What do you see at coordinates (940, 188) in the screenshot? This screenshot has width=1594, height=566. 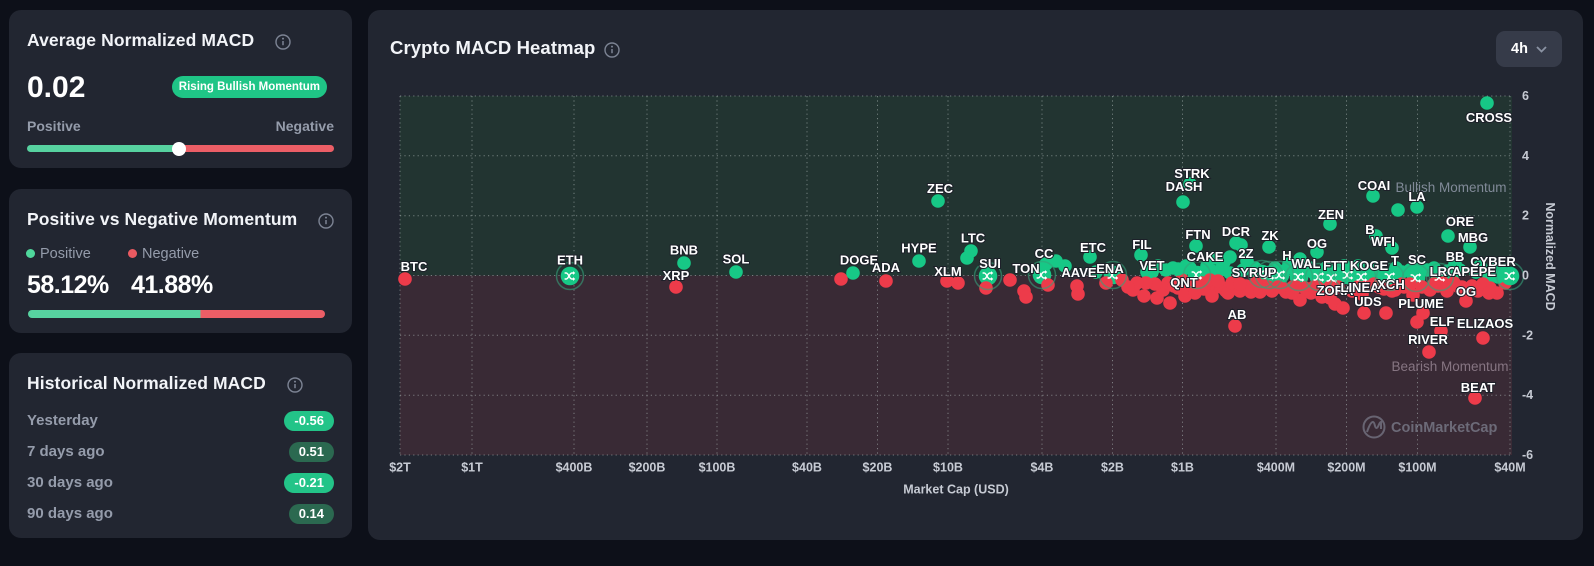 I see `svg-text: ZEC` at bounding box center [940, 188].